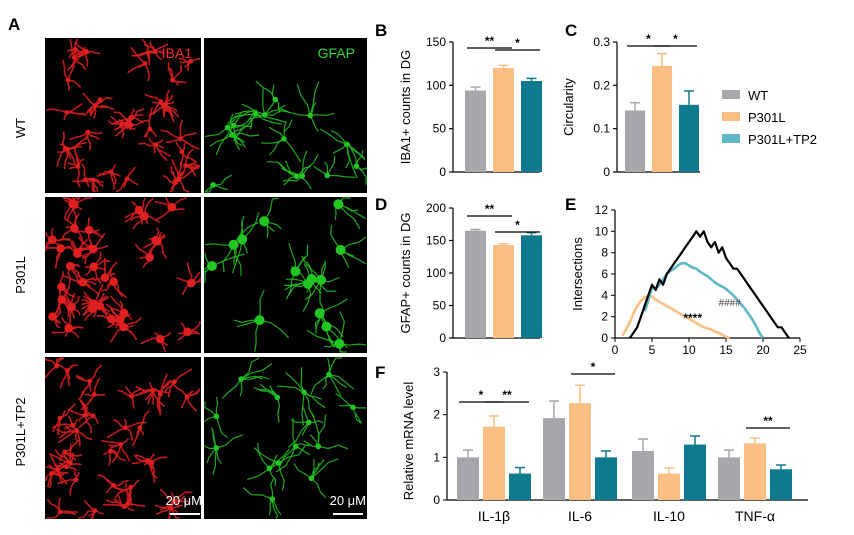 This screenshot has height=535, width=854. I want to click on sig-label: *, so click(481, 395).